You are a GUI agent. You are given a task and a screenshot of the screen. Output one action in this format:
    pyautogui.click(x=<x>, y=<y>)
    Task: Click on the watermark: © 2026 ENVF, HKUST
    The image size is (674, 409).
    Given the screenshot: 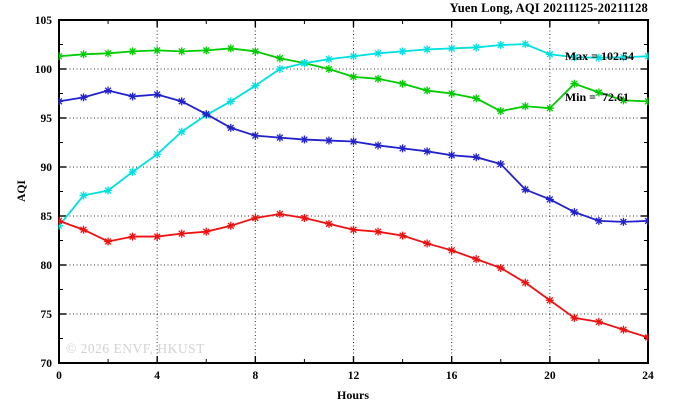 What is the action you would take?
    pyautogui.click(x=135, y=348)
    